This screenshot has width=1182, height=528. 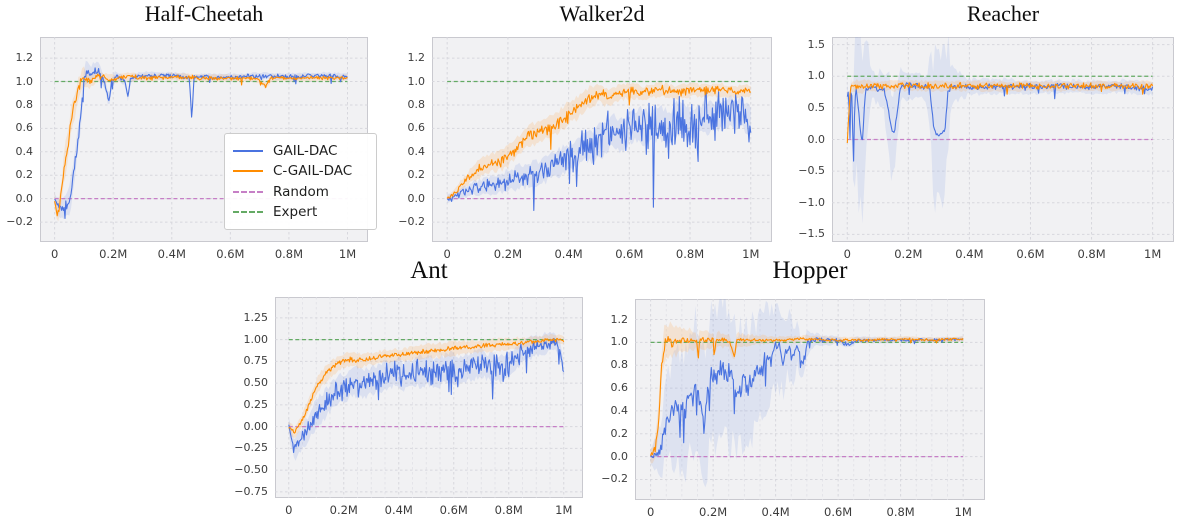 I want to click on legend-item-gail-dac: GAIL-DAC, so click(x=300, y=151).